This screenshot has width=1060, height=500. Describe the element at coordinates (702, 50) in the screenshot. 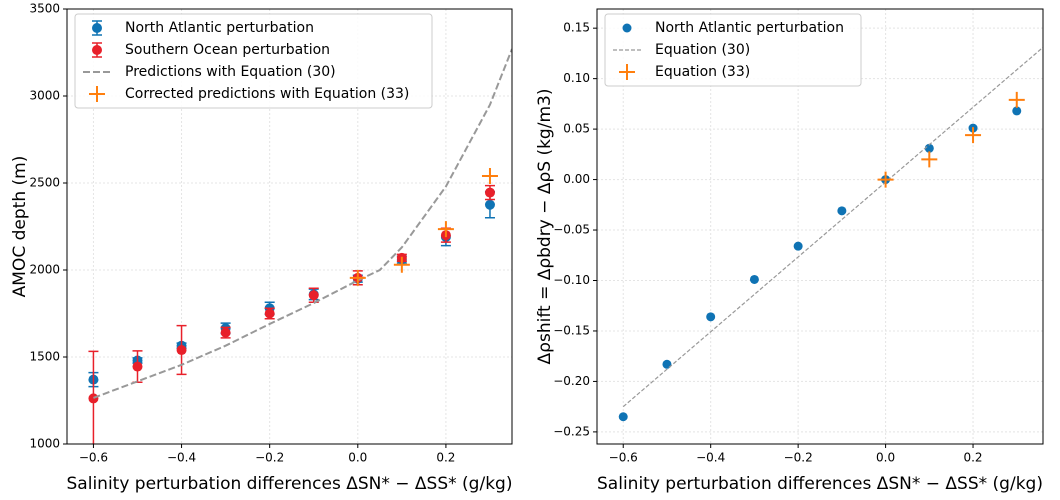

I see `legend-label: Equation (30)` at that location.